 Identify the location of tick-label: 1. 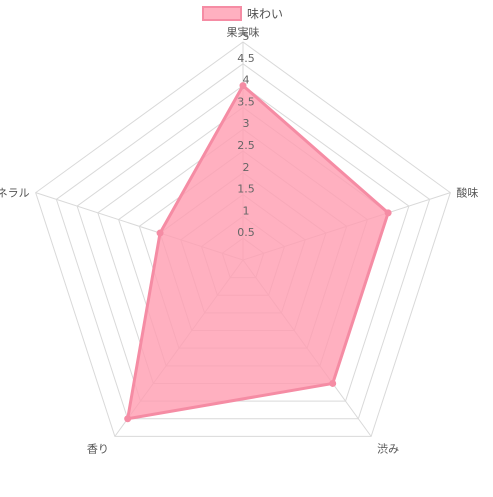
(246, 210).